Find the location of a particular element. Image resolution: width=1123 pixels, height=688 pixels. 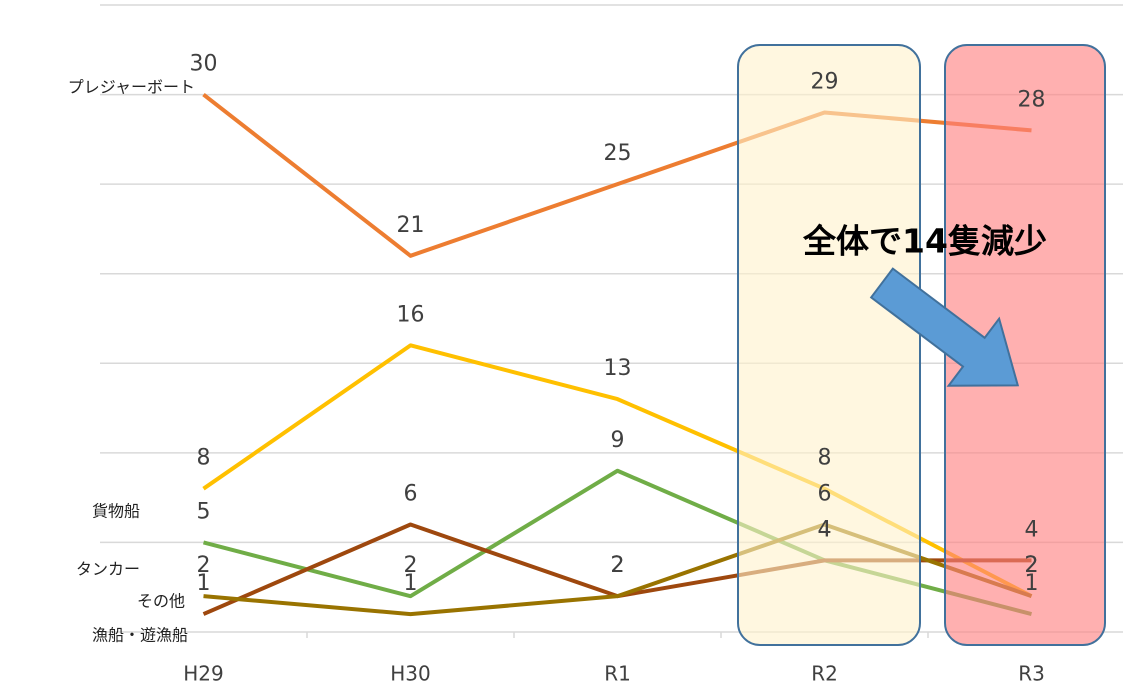

highlight-r2 is located at coordinates (829, 345).